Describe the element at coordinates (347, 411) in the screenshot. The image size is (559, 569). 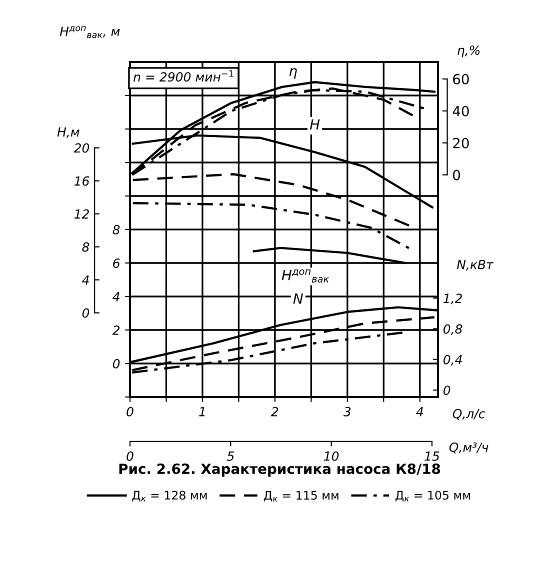
I see `x-tick-label: 3` at that location.